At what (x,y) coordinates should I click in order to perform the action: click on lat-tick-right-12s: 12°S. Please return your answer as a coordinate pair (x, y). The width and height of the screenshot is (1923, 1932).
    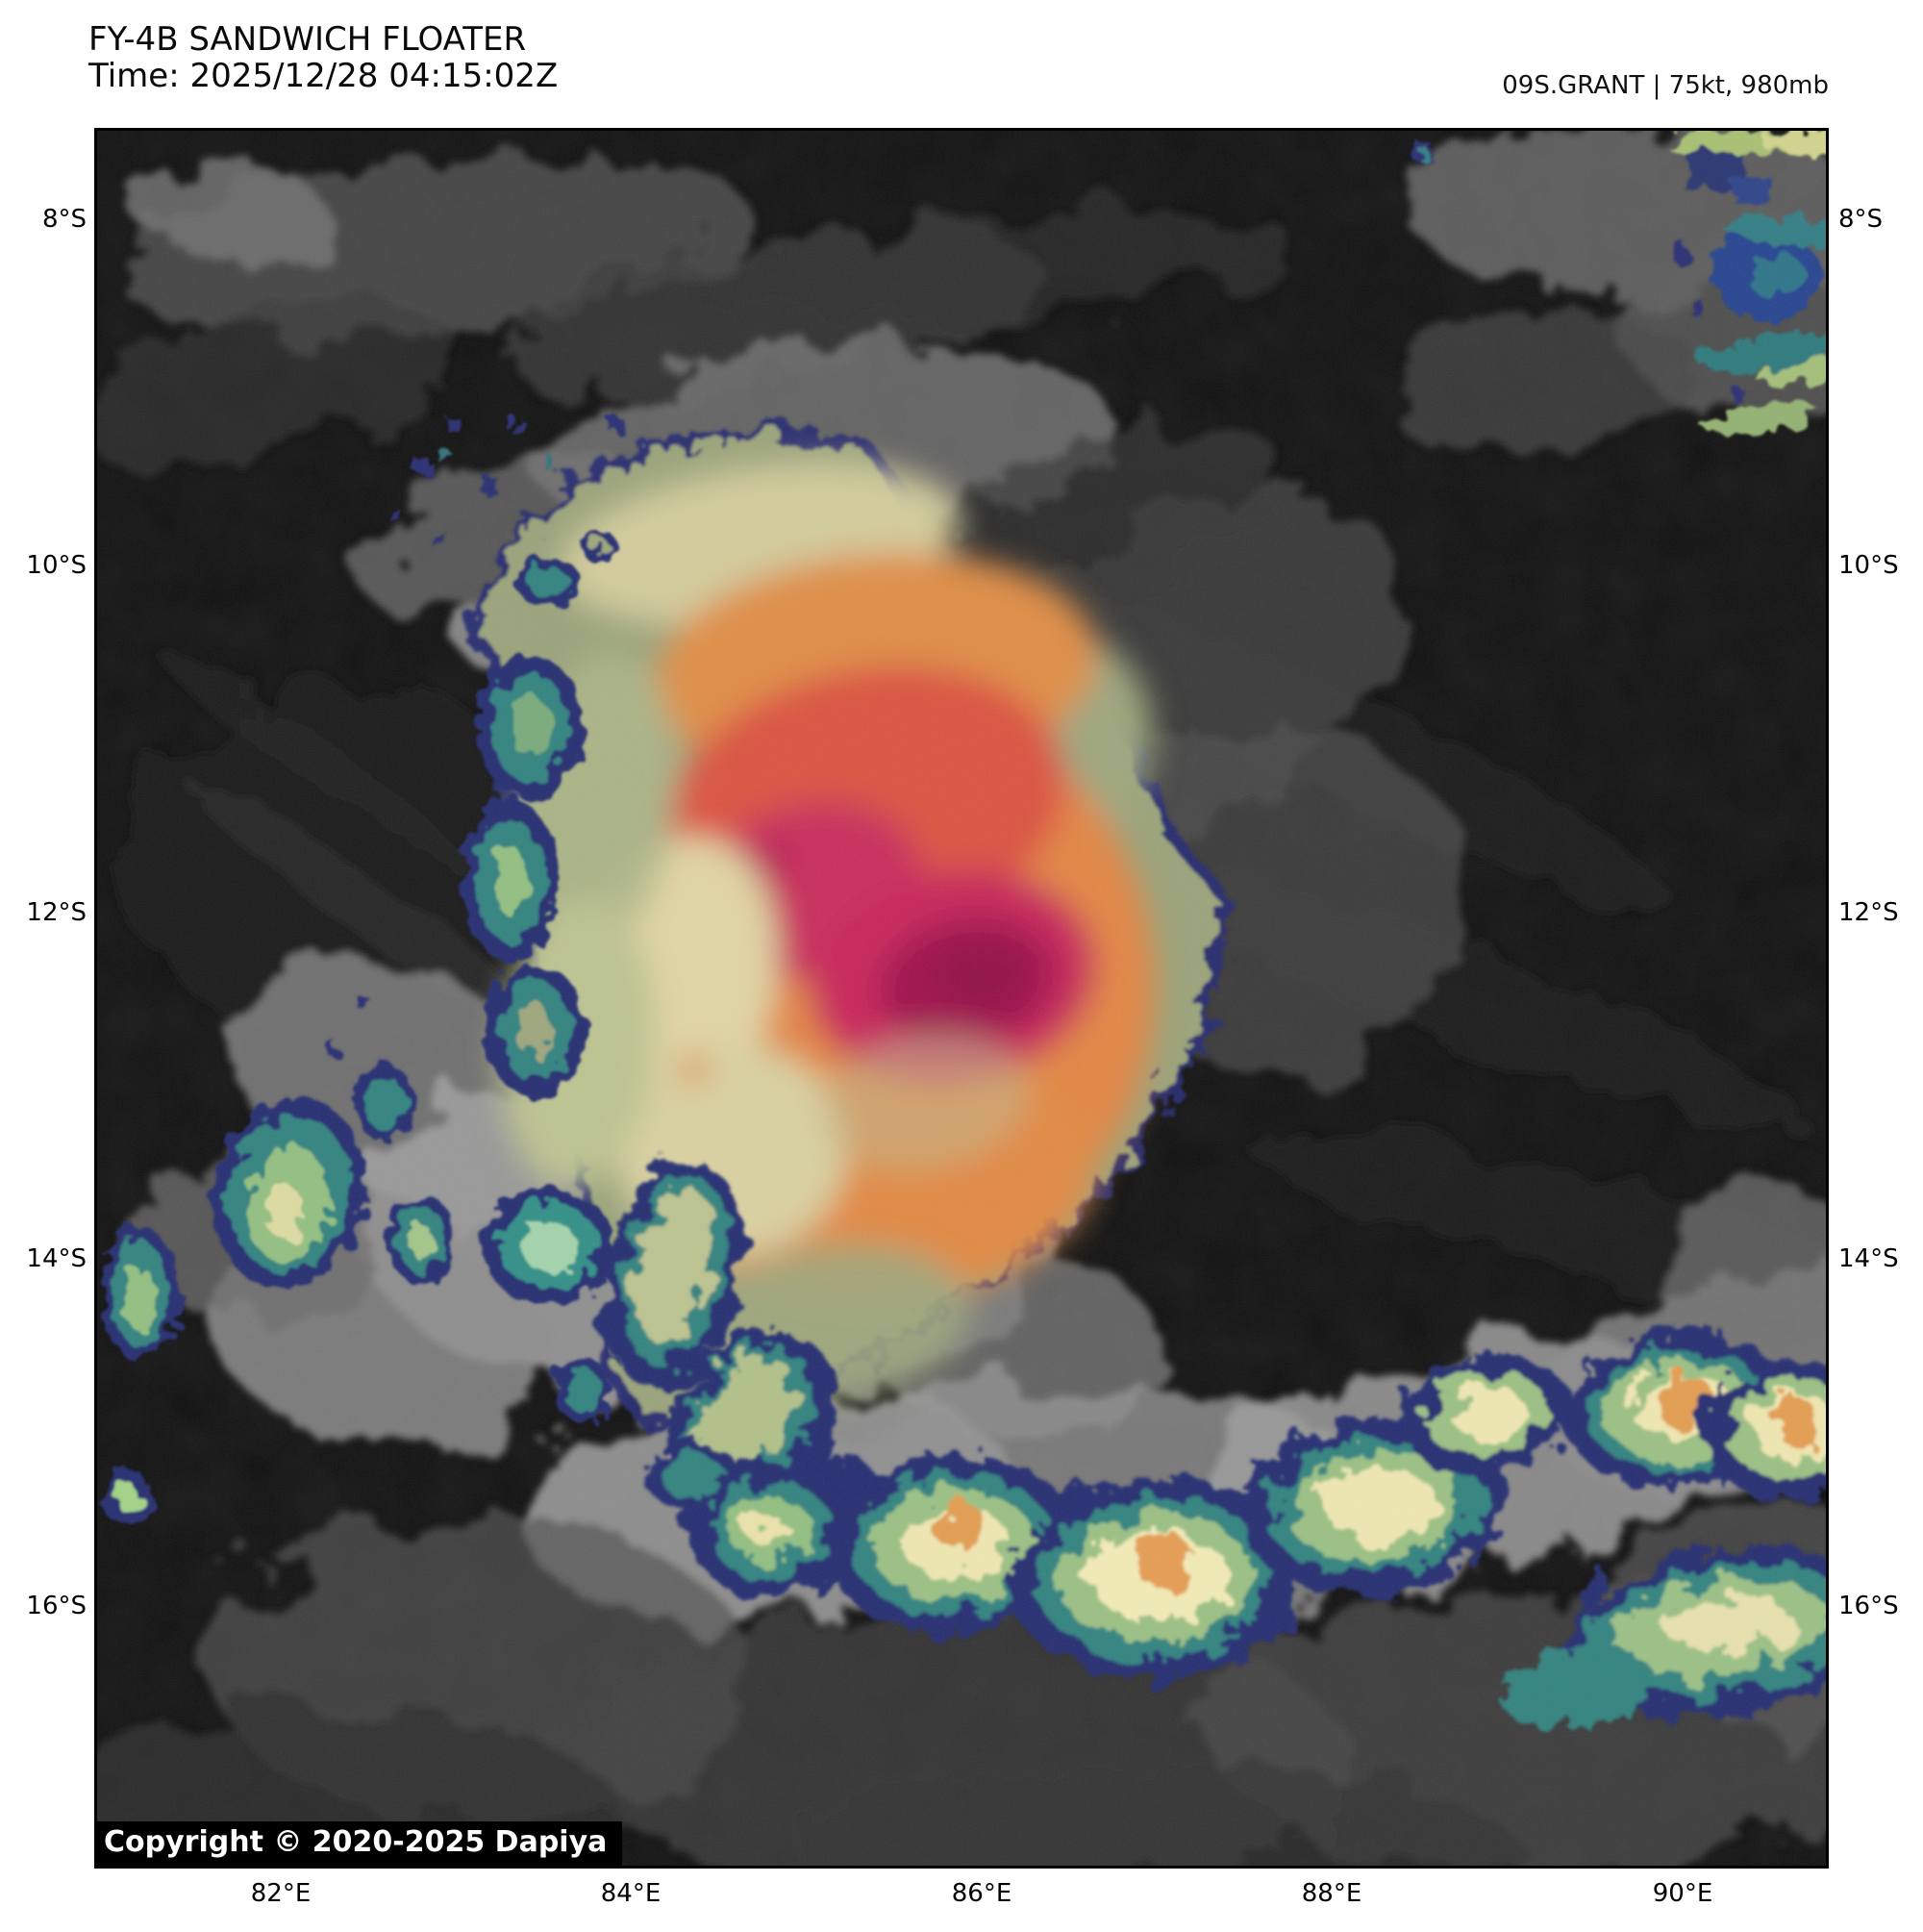
    Looking at the image, I should click on (1868, 912).